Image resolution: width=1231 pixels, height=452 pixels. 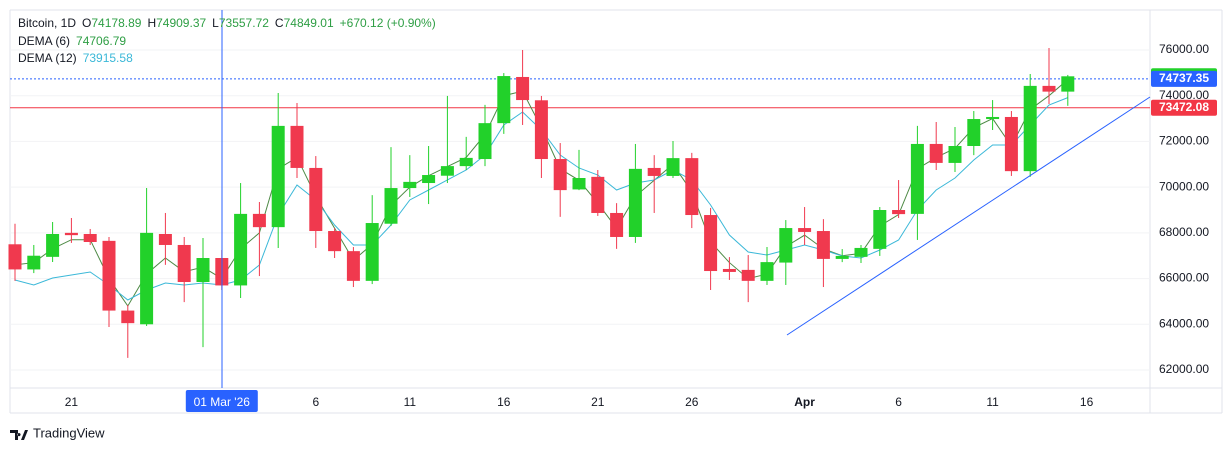 I want to click on legend-text: 73557.72, so click(x=244, y=23).